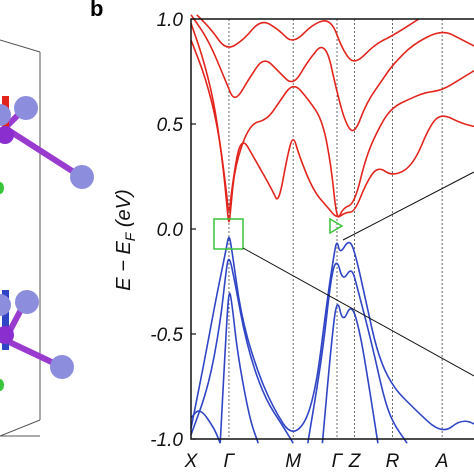 Image resolution: width=474 pixels, height=474 pixels. Describe the element at coordinates (336, 226) in the screenshot. I see `zoom-box-z` at that location.